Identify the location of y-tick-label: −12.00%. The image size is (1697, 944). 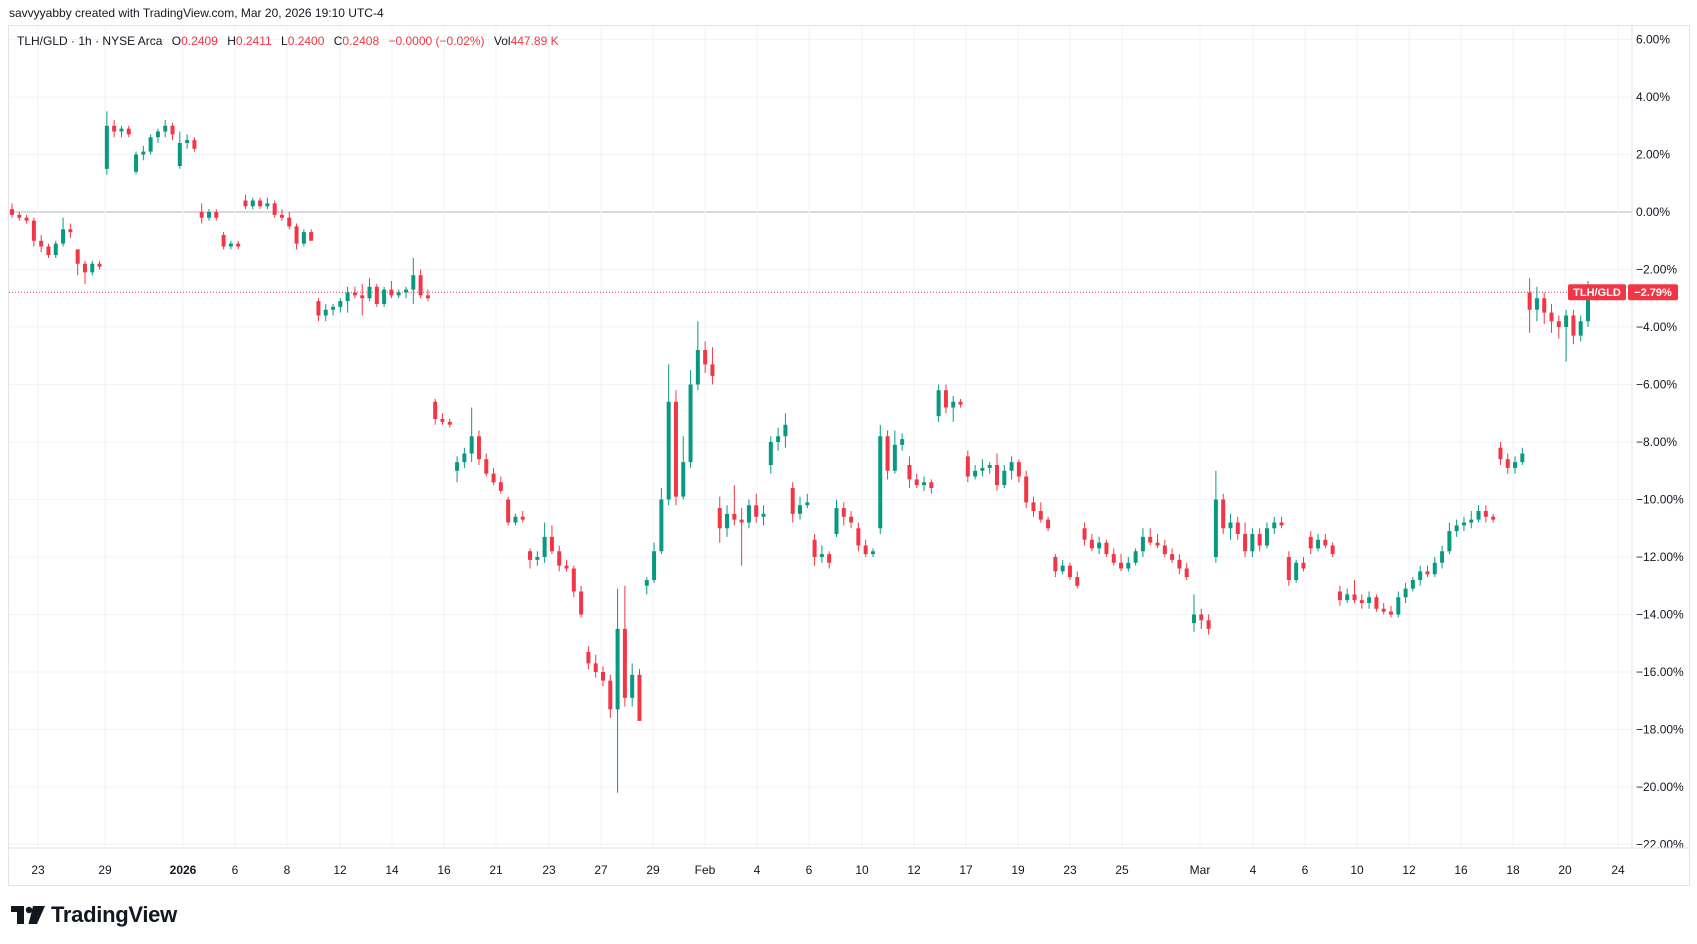
(1660, 557).